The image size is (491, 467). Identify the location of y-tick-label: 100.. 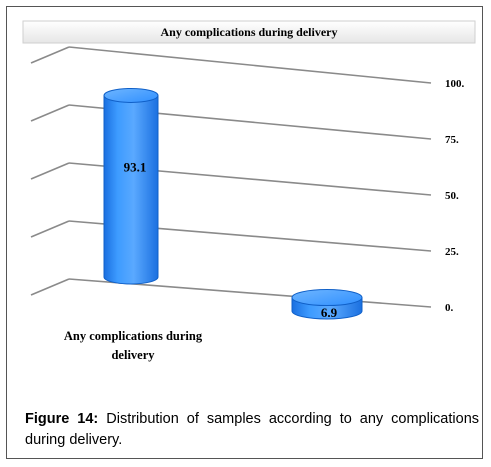
(455, 84).